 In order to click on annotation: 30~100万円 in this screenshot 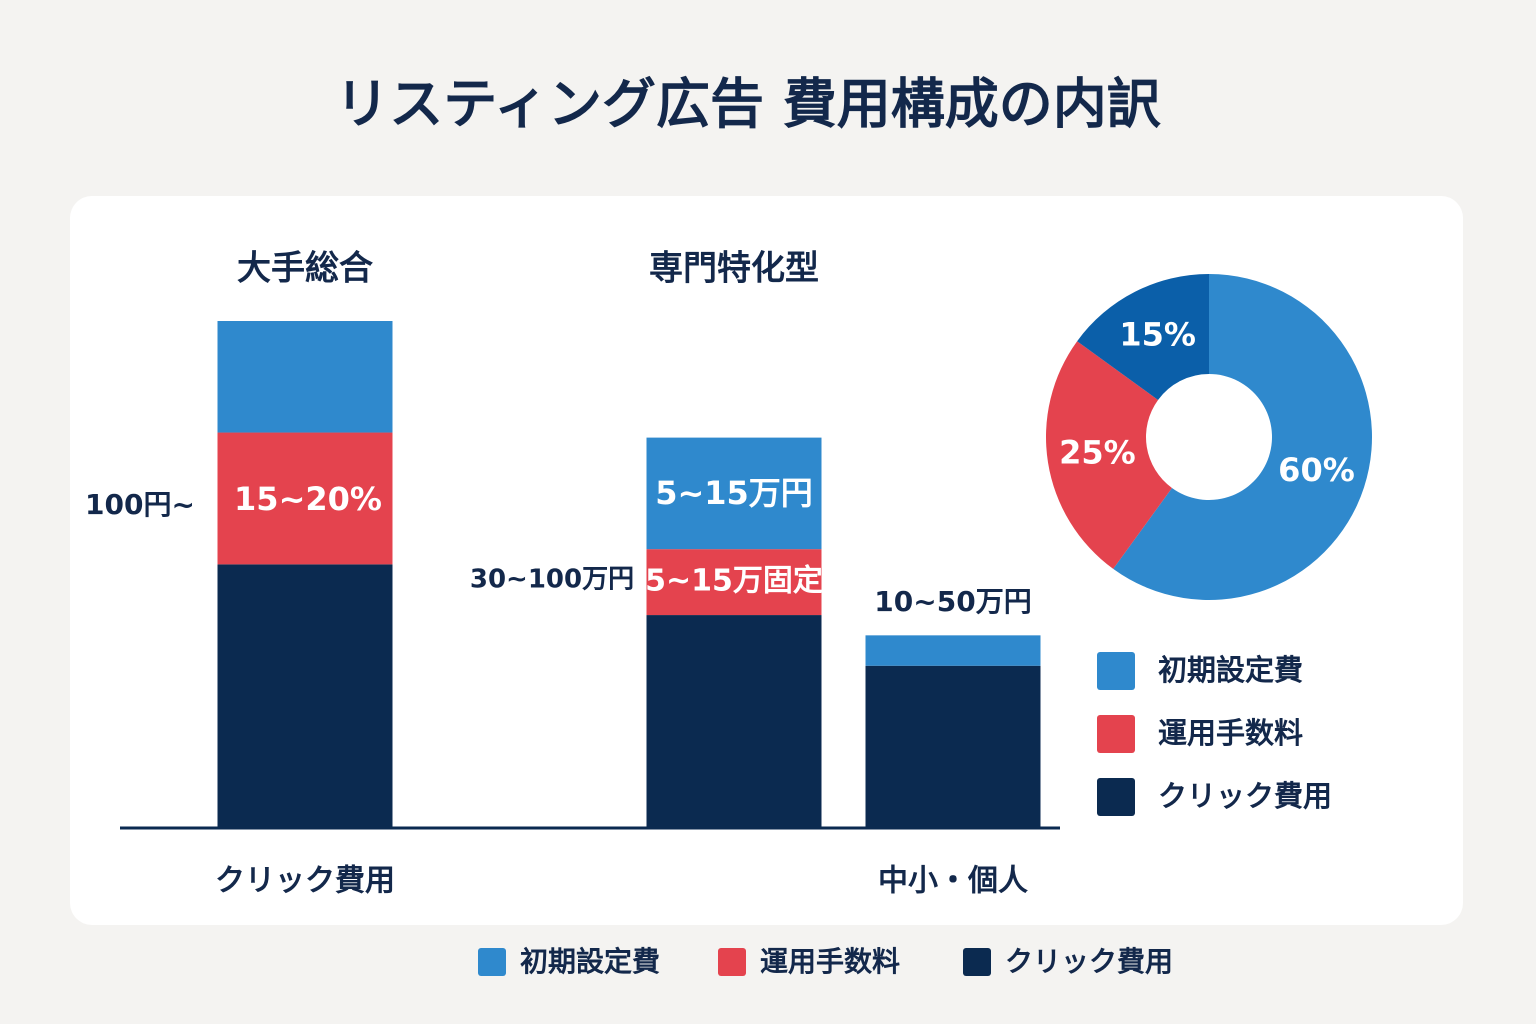, I will do `click(552, 580)`.